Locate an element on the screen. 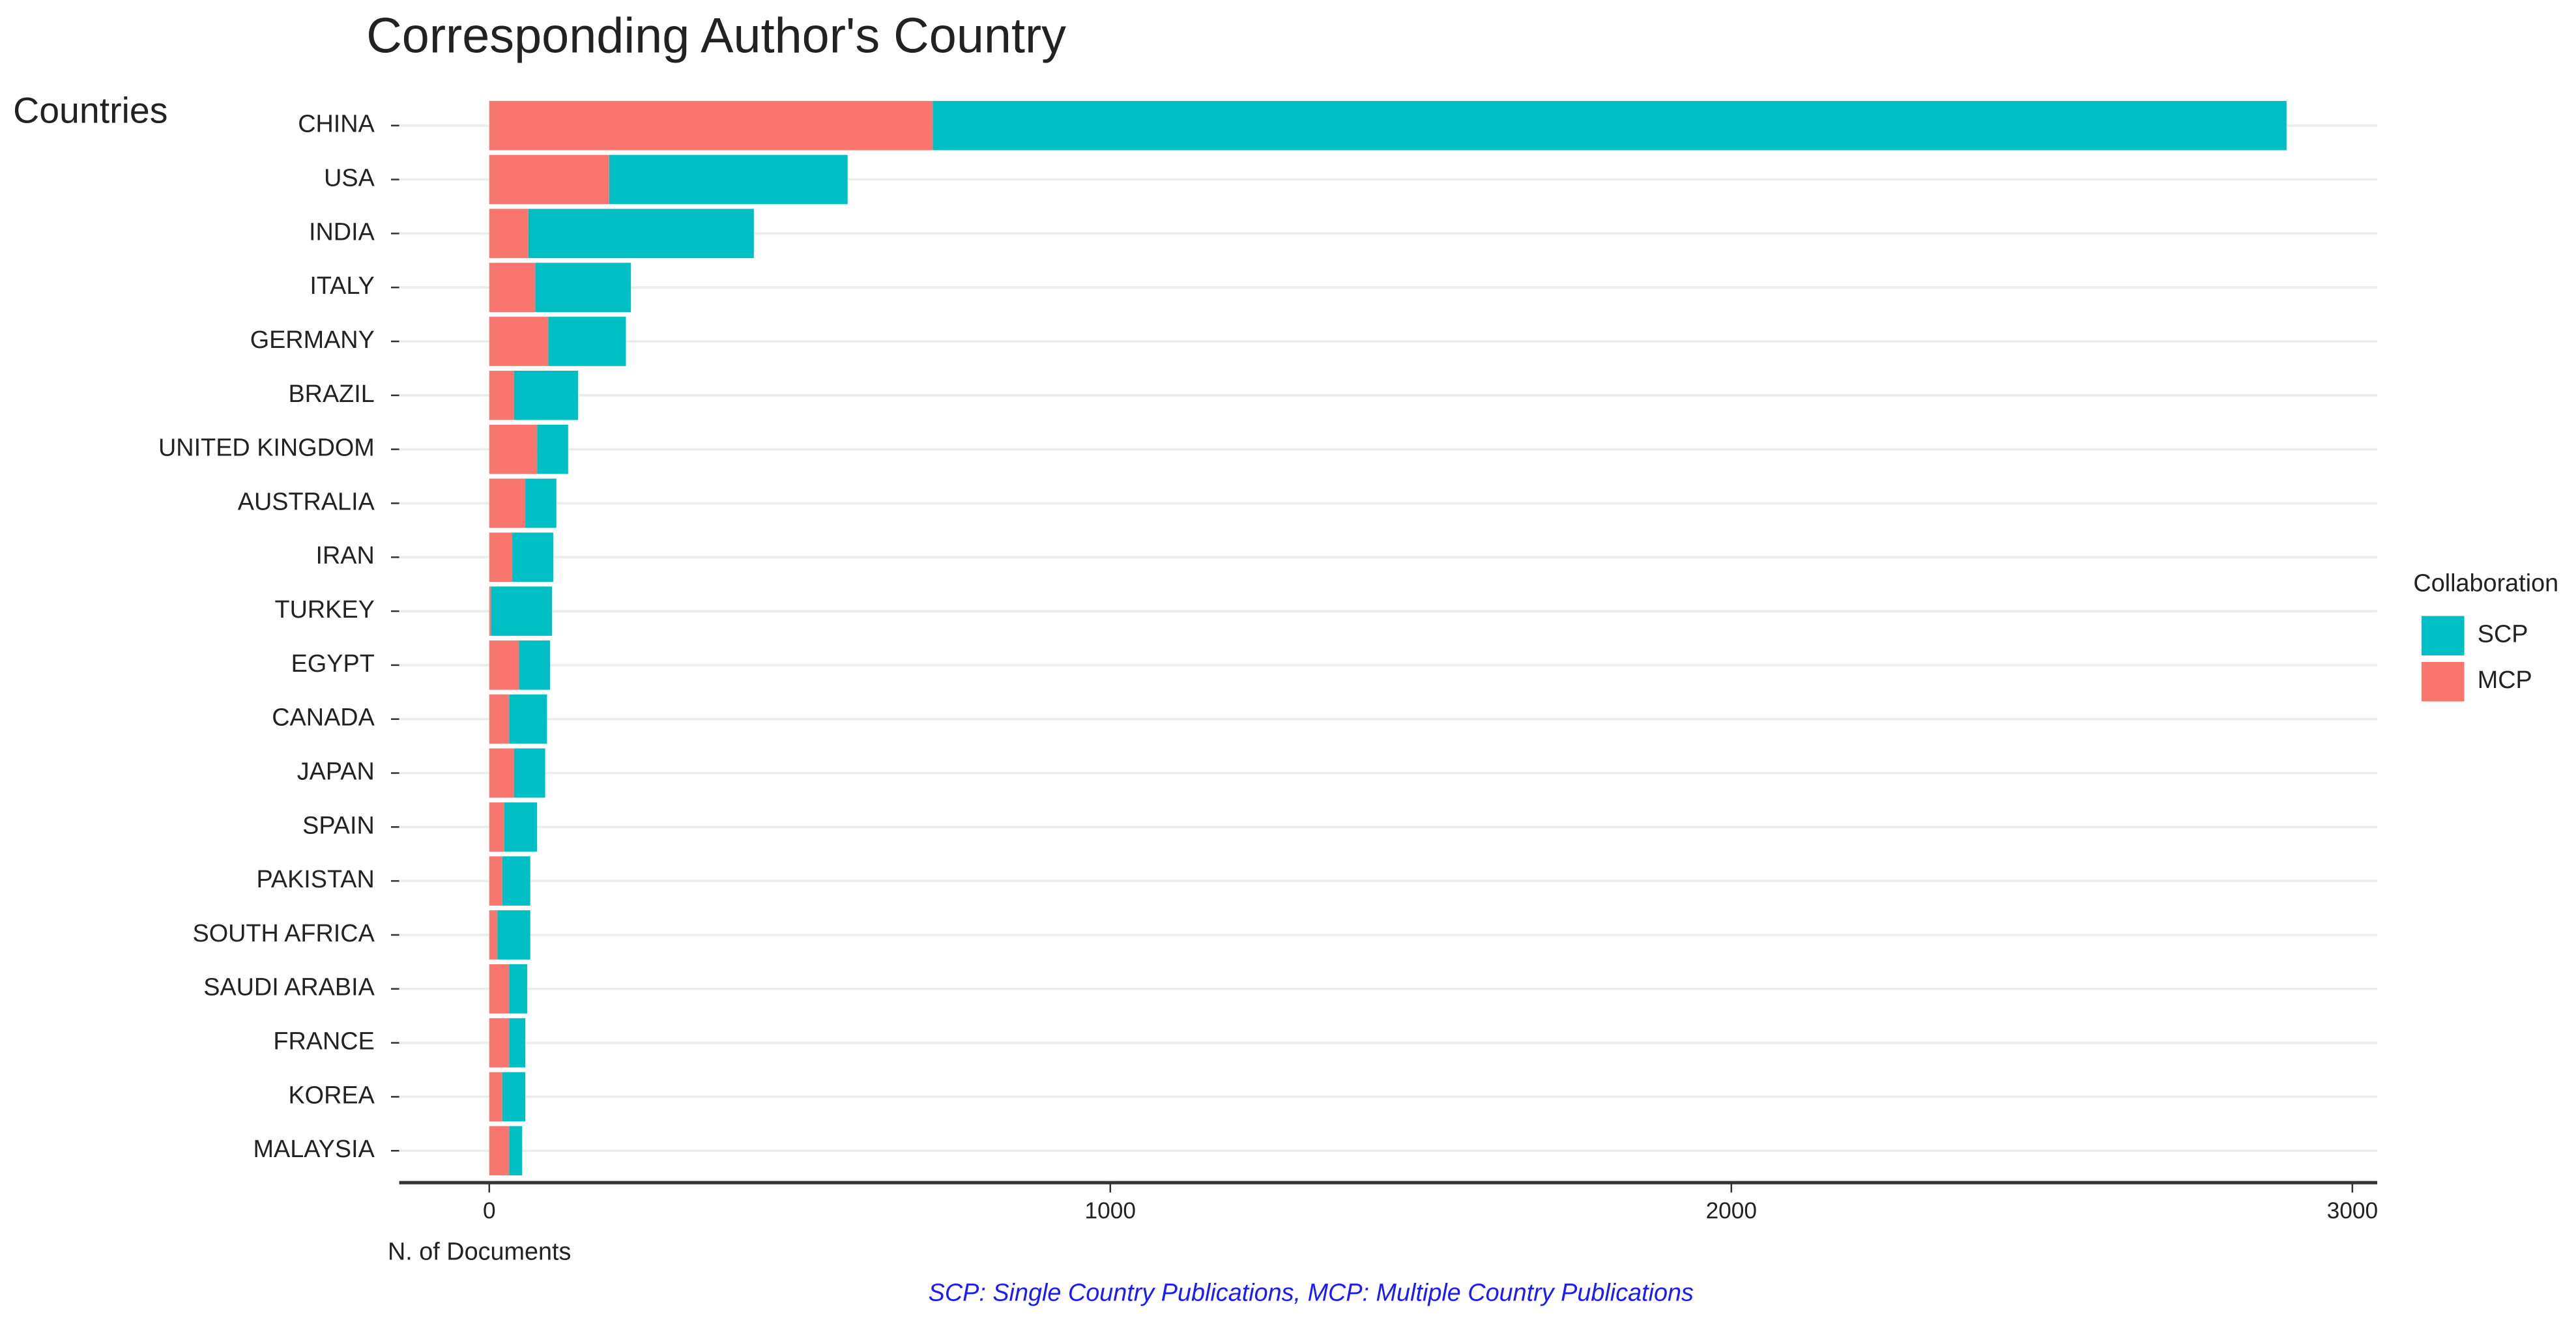  chart-title: Corresponding Author's Country is located at coordinates (716, 36).